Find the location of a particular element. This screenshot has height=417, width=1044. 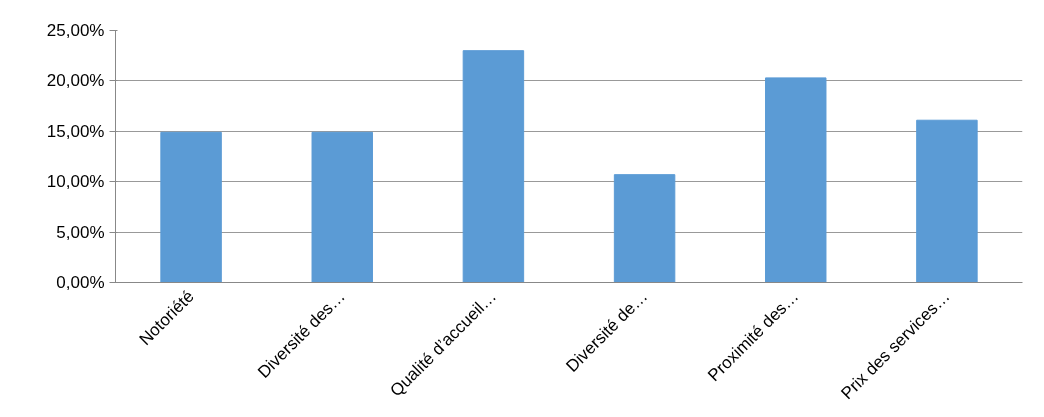

y-tick-label: 5,00% is located at coordinates (80, 232).